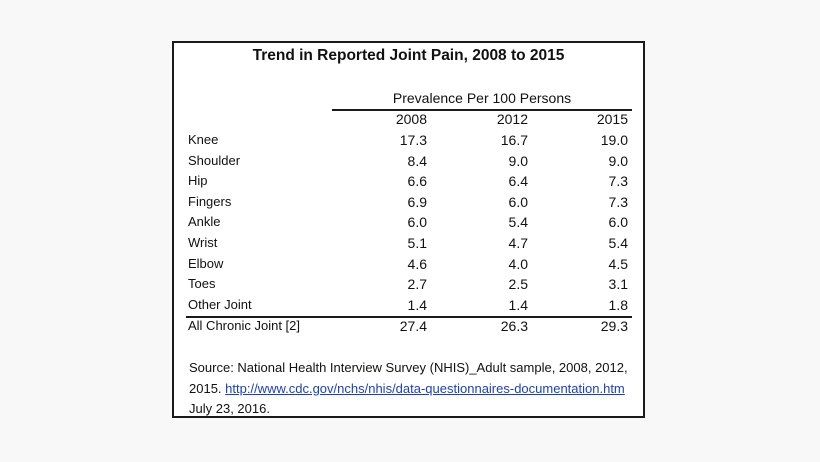 The width and height of the screenshot is (820, 462). Describe the element at coordinates (244, 325) in the screenshot. I see `total-label: All Chronic Joint [2]` at that location.